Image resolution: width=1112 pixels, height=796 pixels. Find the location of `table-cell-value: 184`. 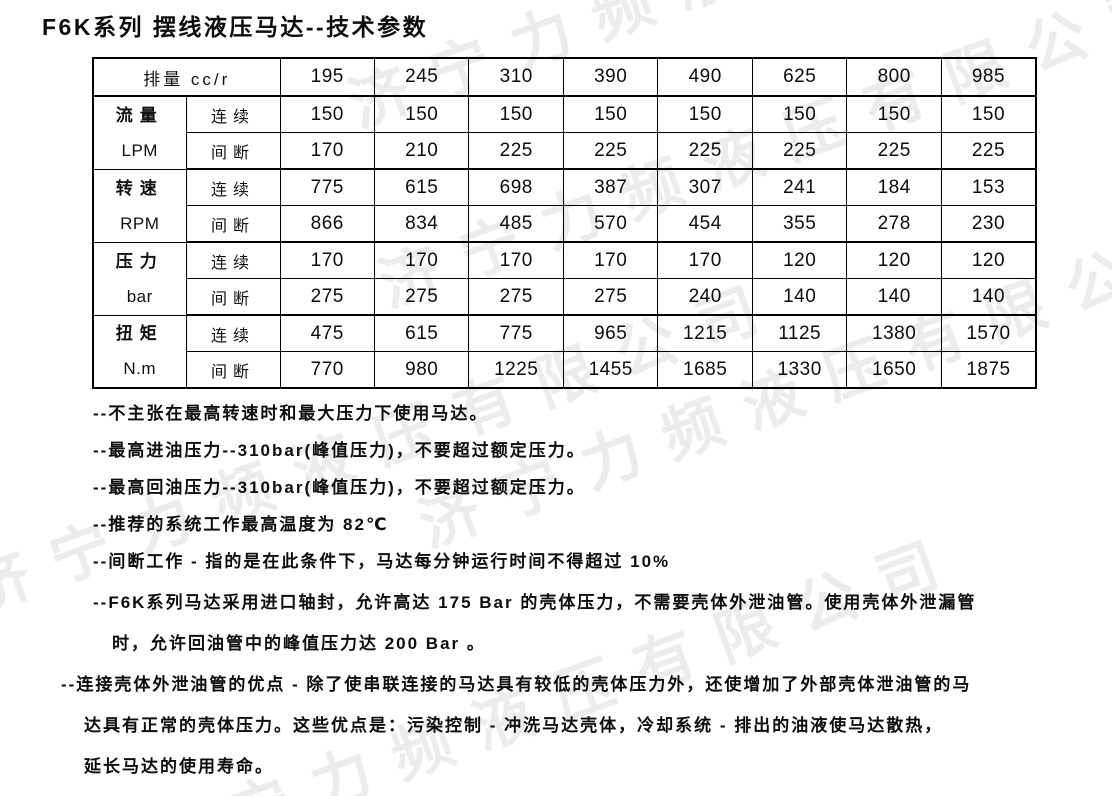

table-cell-value: 184 is located at coordinates (894, 187).